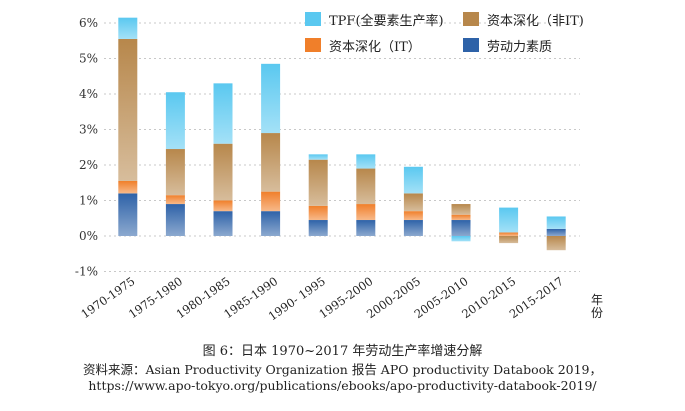  I want to click on legend-swatch-capital-it, so click(313, 45).